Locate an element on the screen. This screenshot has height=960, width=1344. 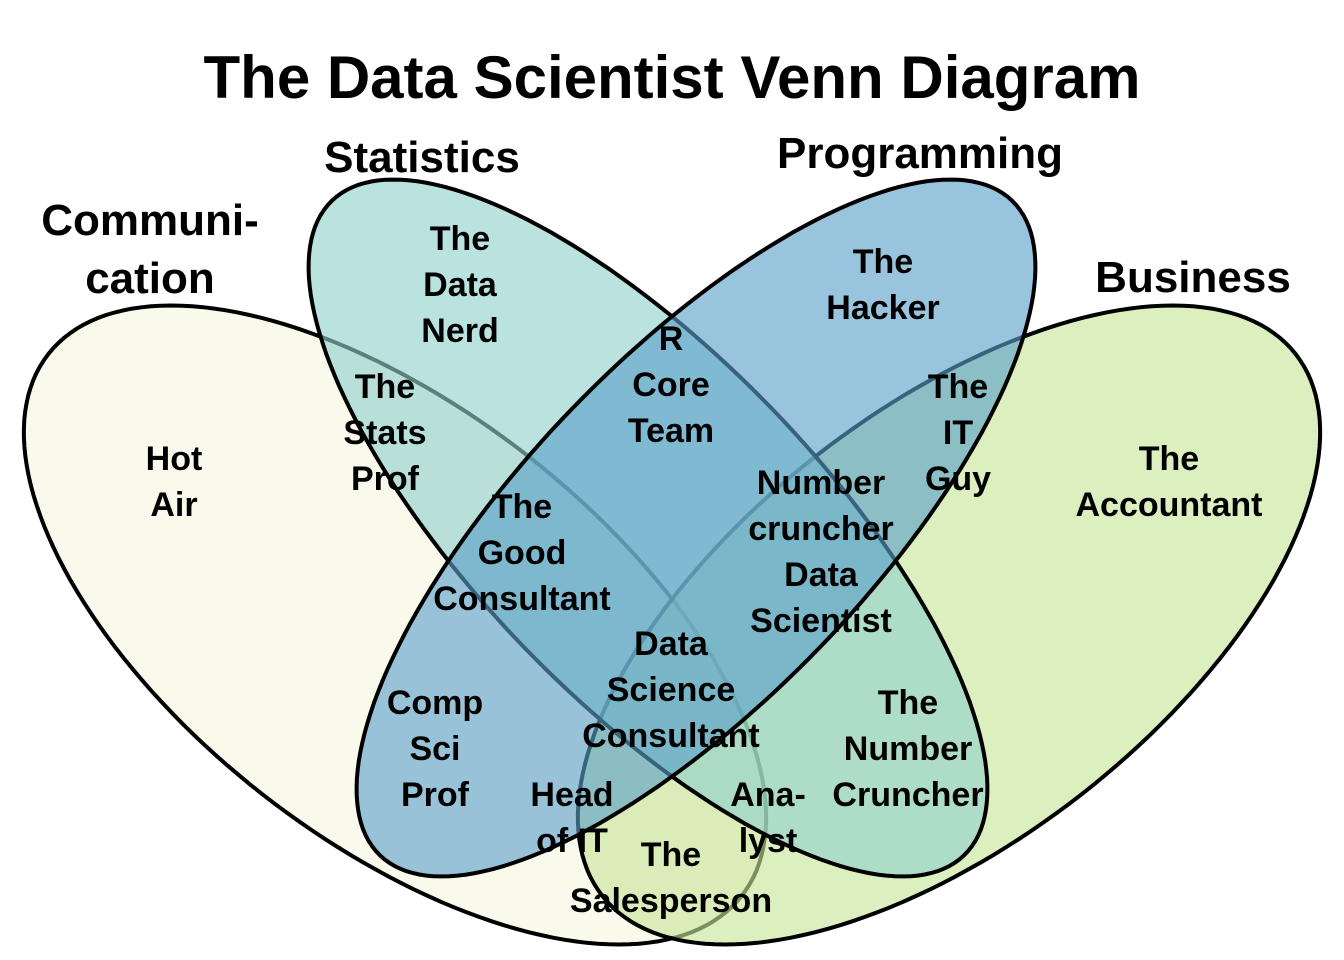
region-label-it-guy-line: Guy is located at coordinates (958, 479).